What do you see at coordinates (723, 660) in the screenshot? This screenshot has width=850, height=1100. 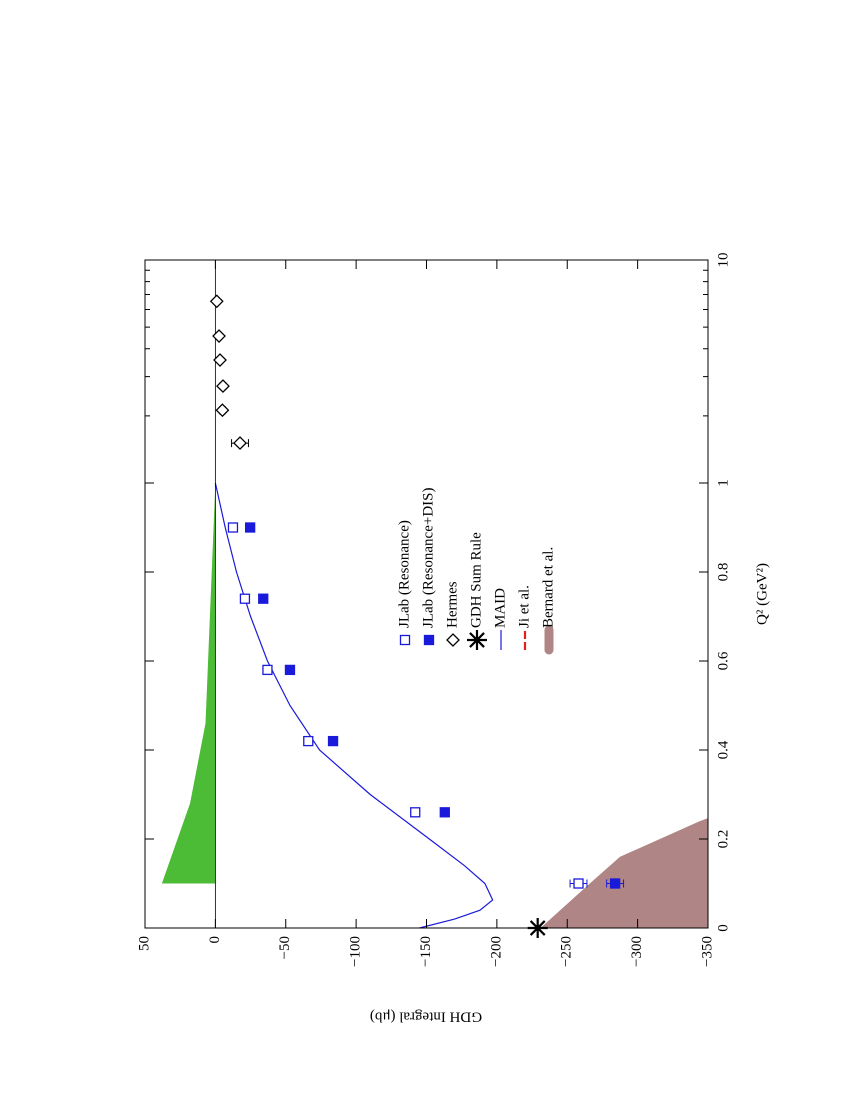 I see `x-tick-label: 0.6` at bounding box center [723, 660].